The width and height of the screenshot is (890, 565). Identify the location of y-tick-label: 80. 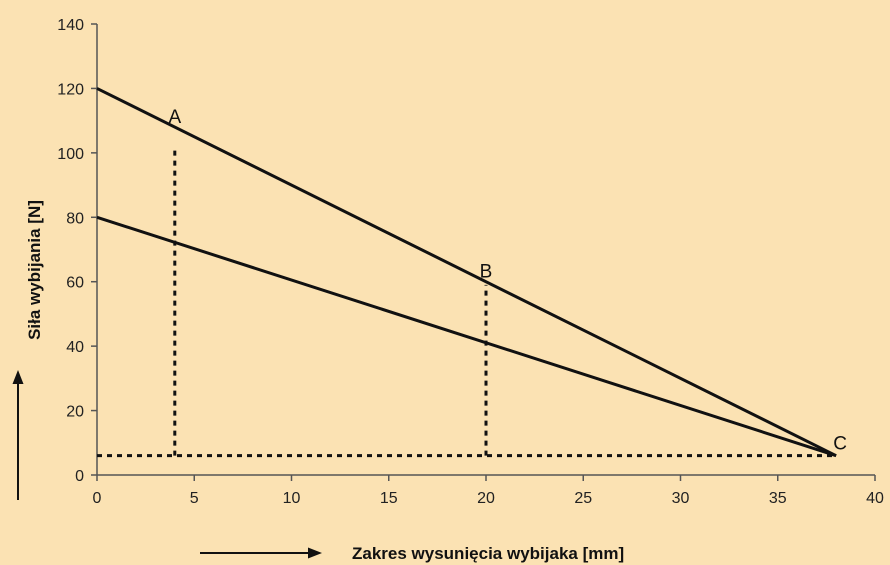
(75, 218).